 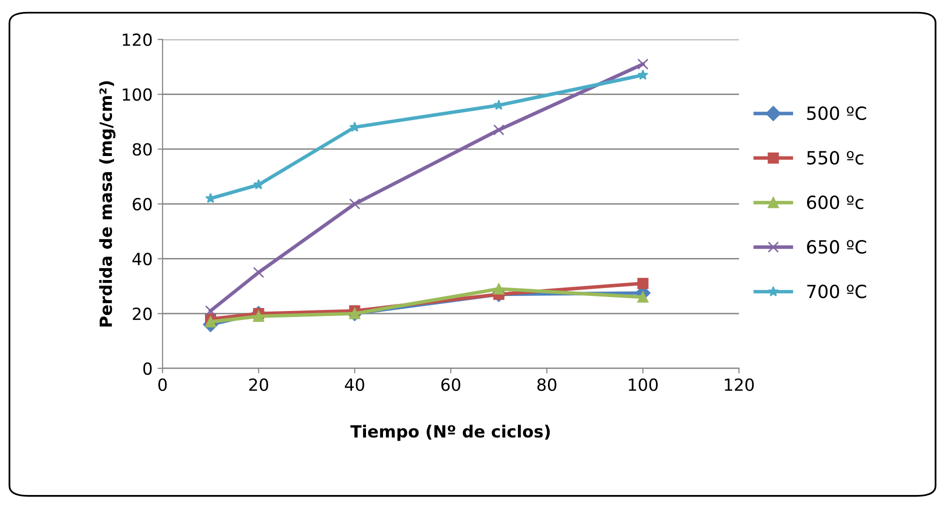 What do you see at coordinates (450, 432) in the screenshot?
I see `x-axis-title: Tiempo (Nº de ciclos)` at bounding box center [450, 432].